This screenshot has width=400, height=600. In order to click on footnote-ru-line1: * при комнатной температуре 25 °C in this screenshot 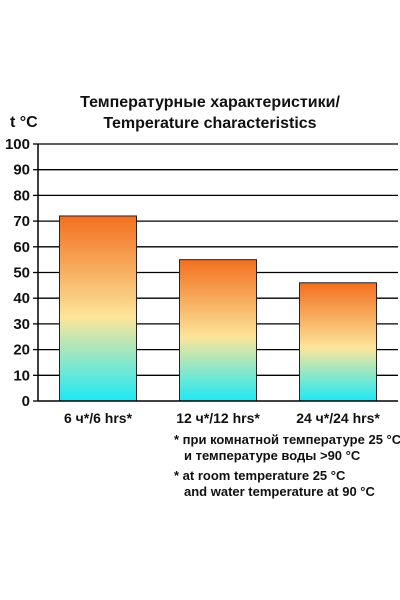, I will do `click(287, 439)`.